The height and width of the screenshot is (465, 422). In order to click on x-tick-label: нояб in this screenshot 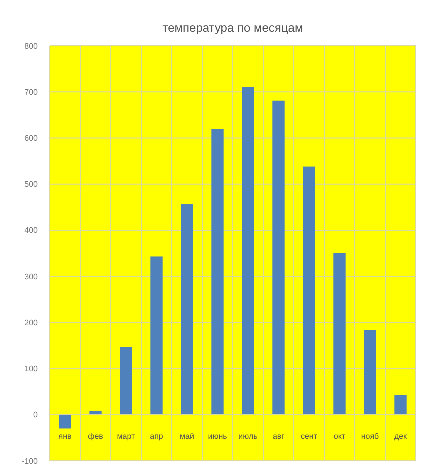, I will do `click(370, 436)`.